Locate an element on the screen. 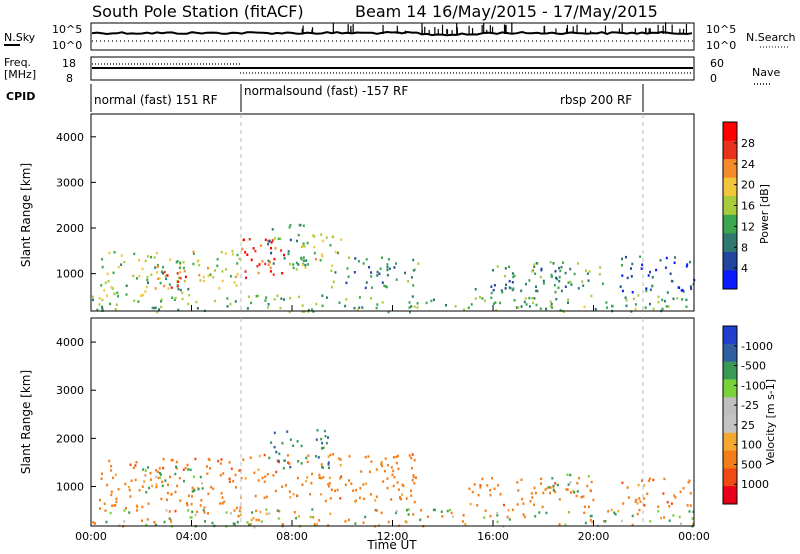 The image size is (800, 554). colorbar-tick-label: -1000 is located at coordinates (757, 346).